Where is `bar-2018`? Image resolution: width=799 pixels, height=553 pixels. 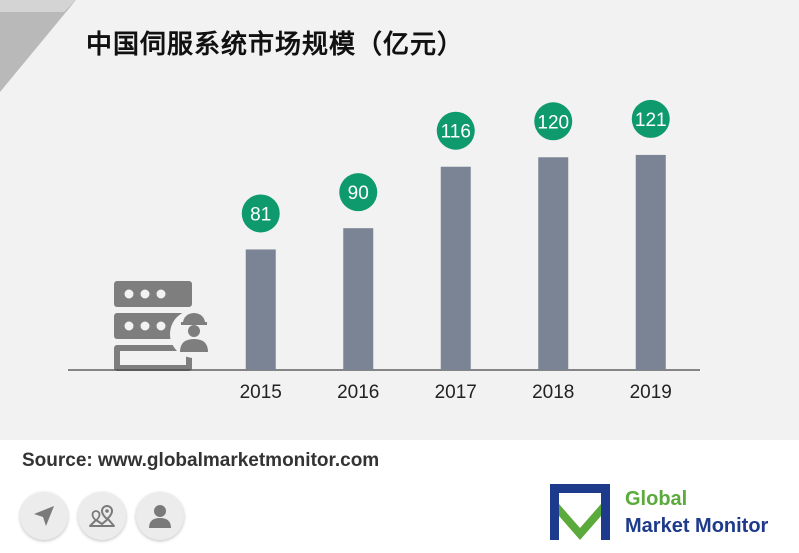 bar-2018 is located at coordinates (553, 263).